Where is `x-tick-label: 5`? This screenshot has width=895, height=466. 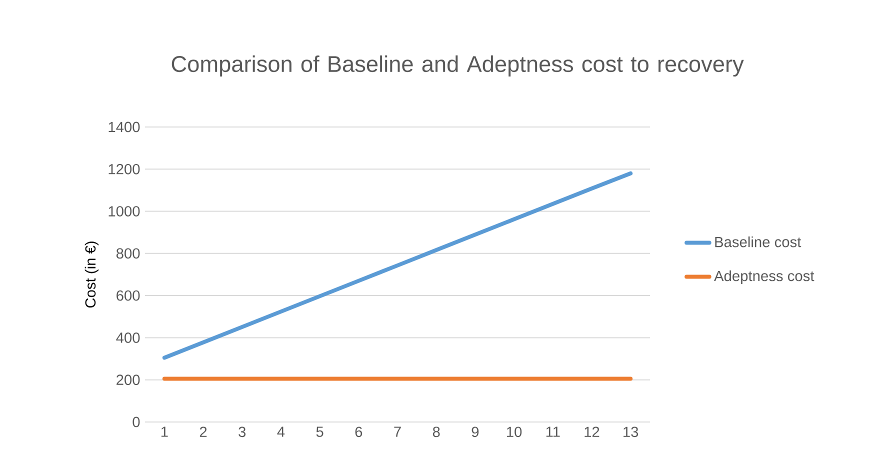 x-tick-label: 5 is located at coordinates (320, 431).